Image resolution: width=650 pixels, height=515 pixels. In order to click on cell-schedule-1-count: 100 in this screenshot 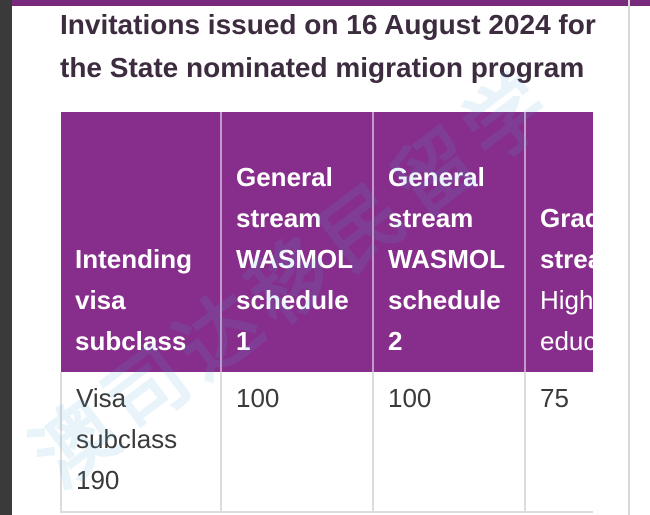, I will do `click(297, 442)`.